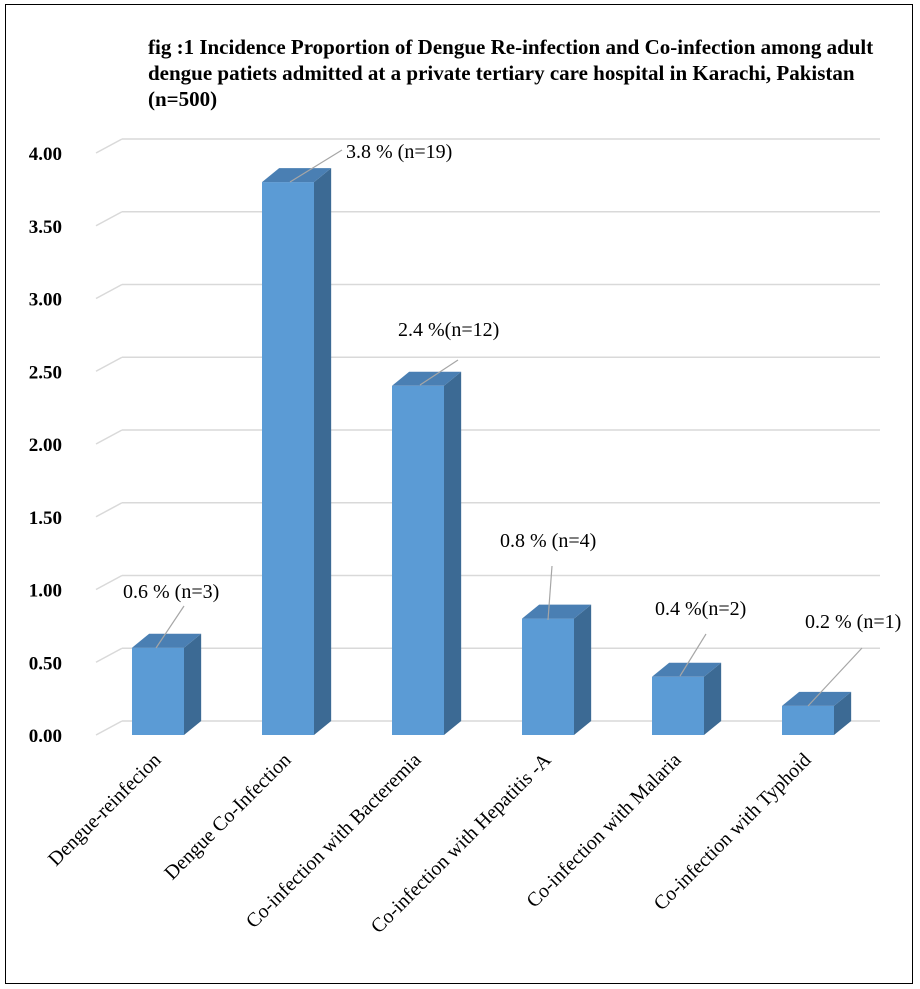 The width and height of the screenshot is (920, 989). Describe the element at coordinates (399, 152) in the screenshot. I see `data-label: 3.8 % (n=19)` at that location.